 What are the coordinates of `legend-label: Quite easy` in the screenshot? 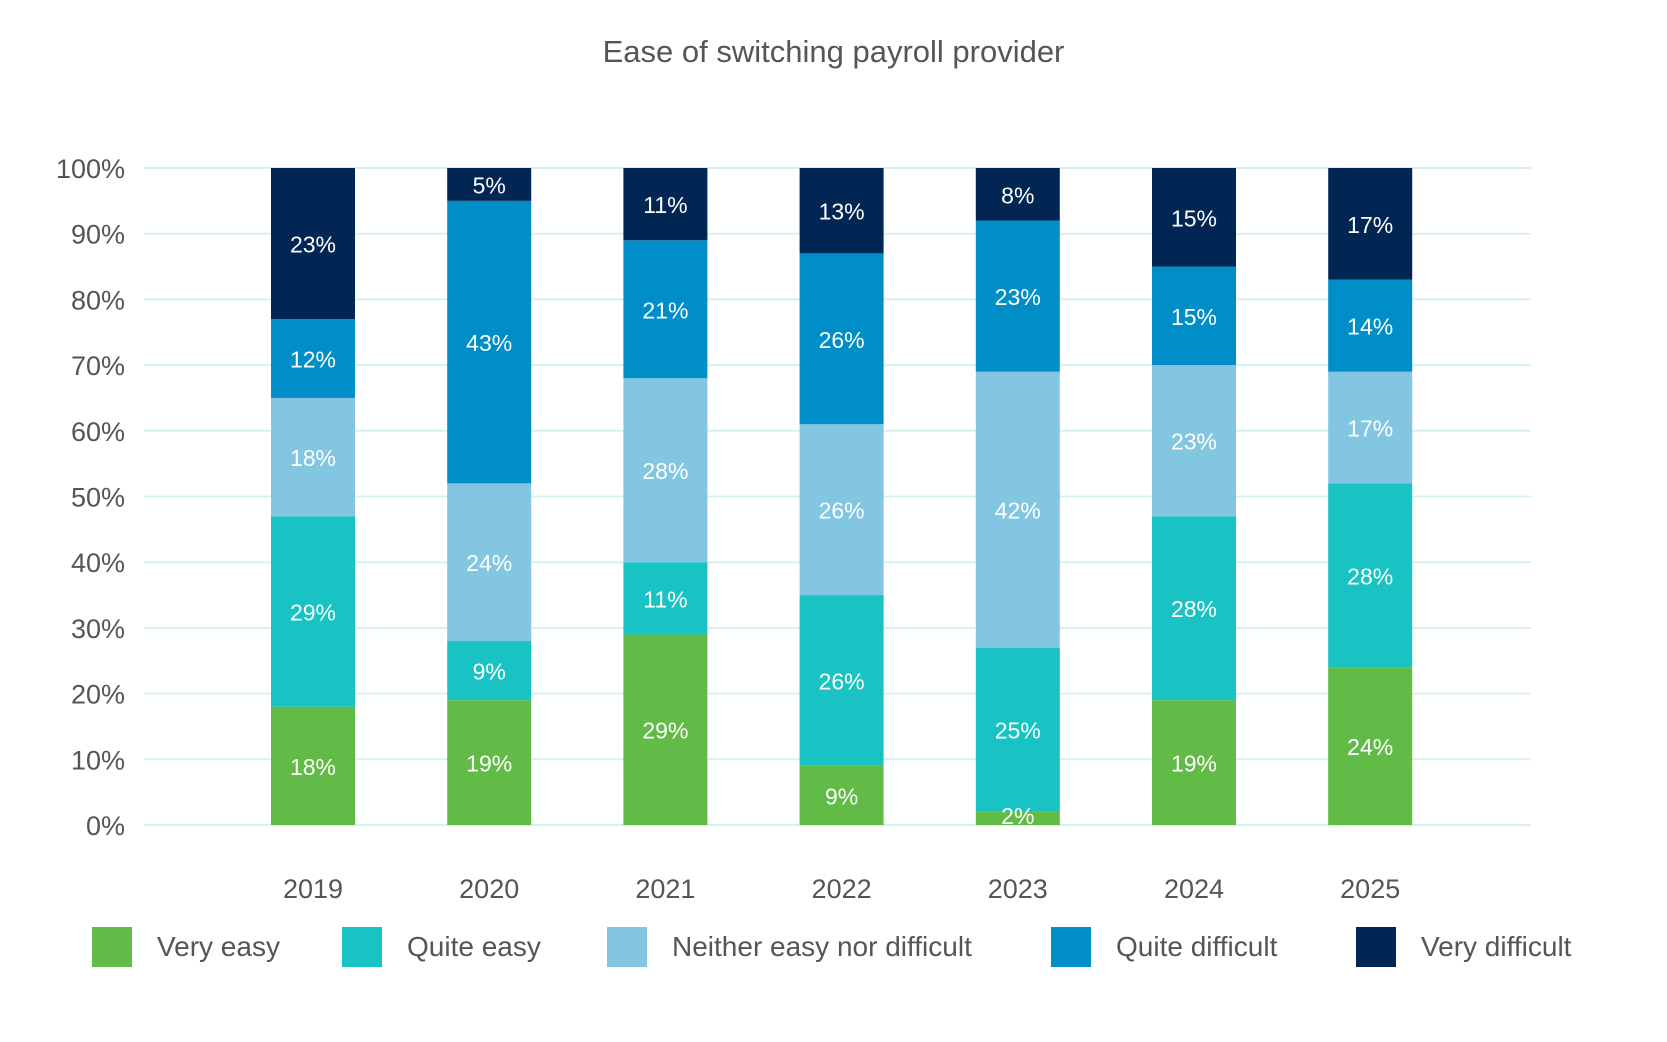 It's located at (474, 946).